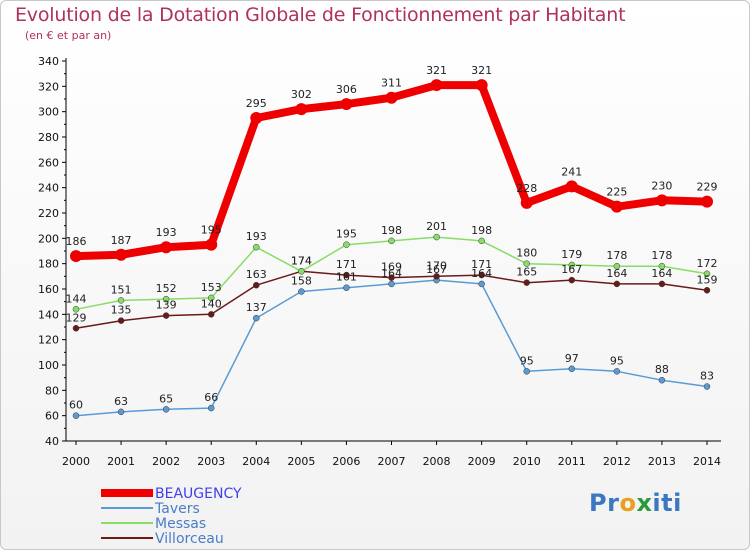  What do you see at coordinates (76, 298) in the screenshot?
I see `data-label: 144` at bounding box center [76, 298].